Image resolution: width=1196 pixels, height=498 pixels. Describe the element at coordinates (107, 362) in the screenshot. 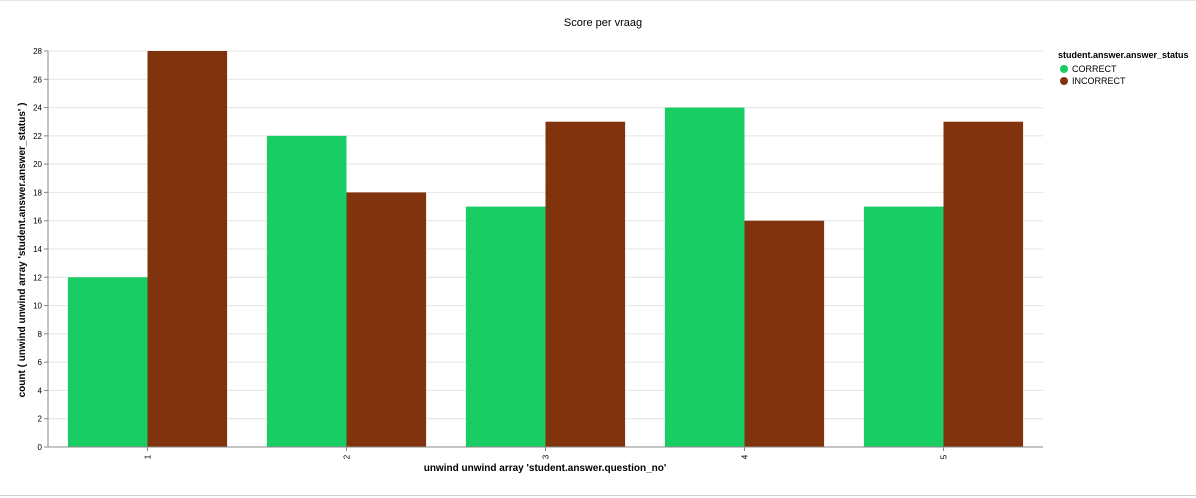

I see `bar-correct-q1` at that location.